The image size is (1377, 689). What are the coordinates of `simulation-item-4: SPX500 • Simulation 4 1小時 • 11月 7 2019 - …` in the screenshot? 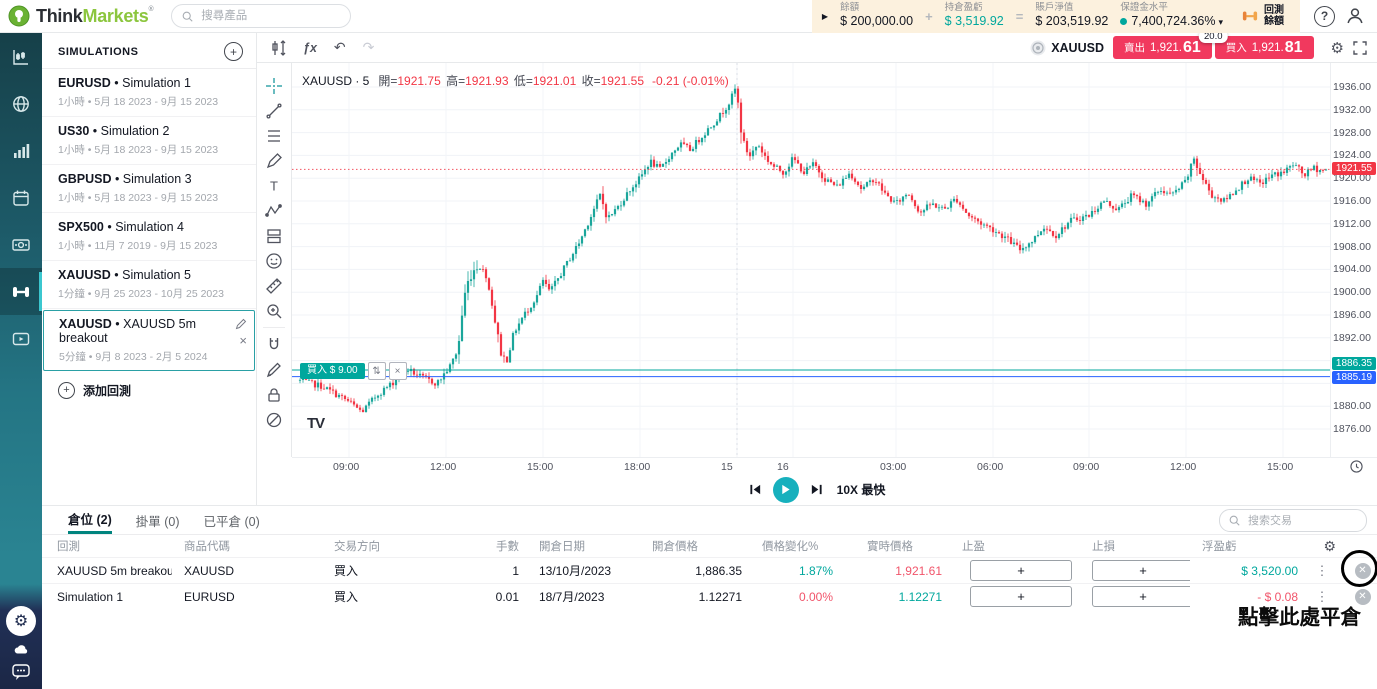 It's located at (149, 237).